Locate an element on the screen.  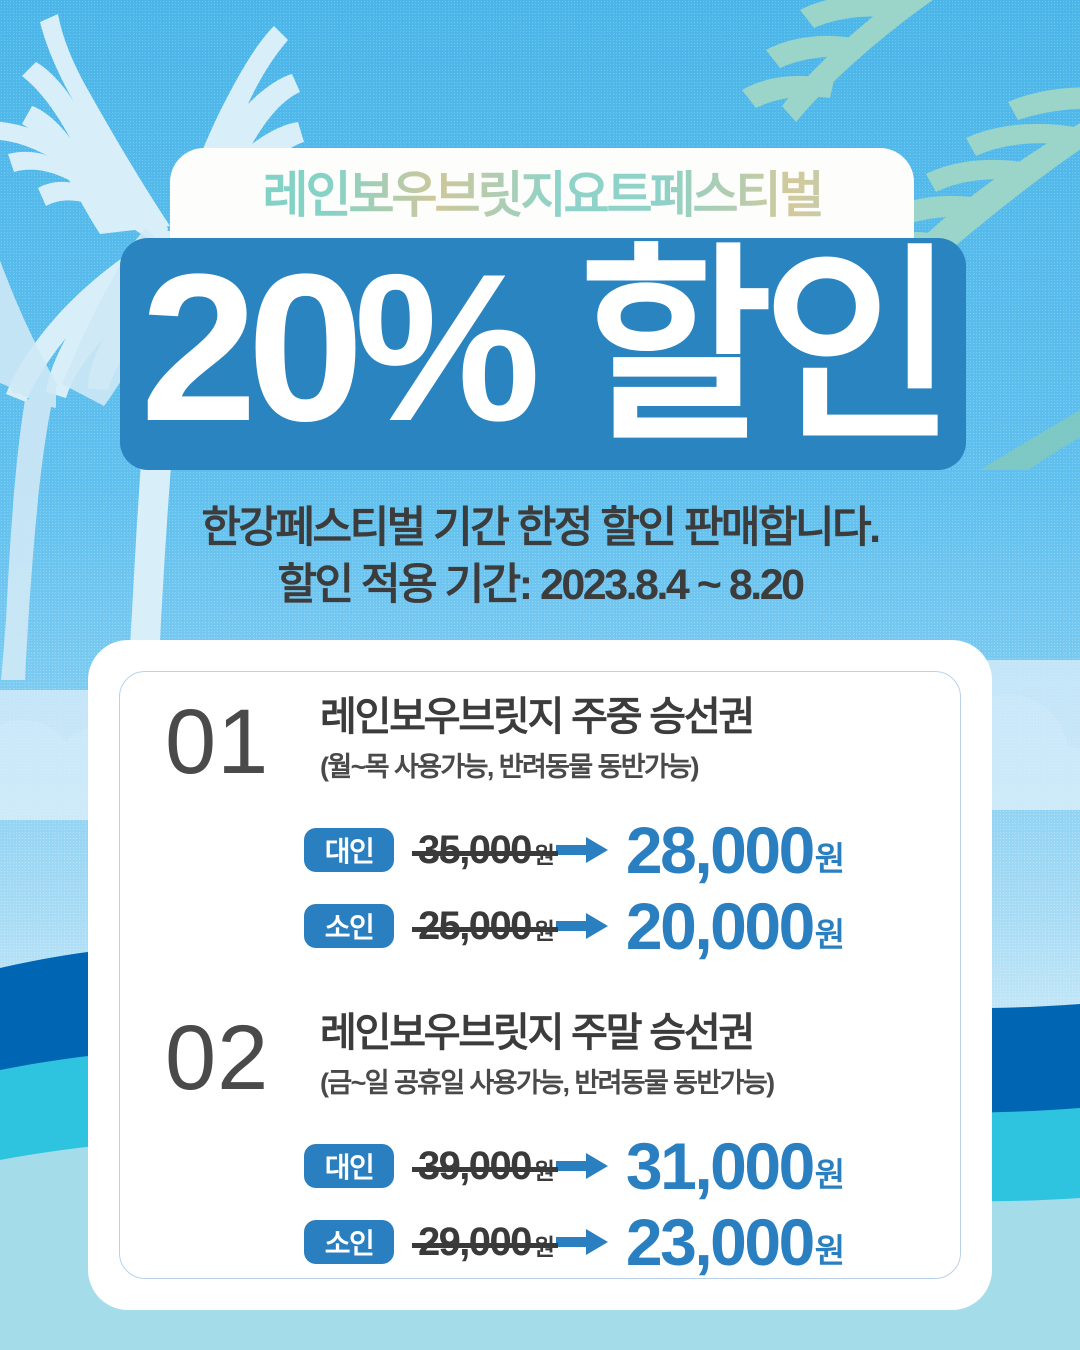
price-row: 소인 25,000 원 20,000 원 is located at coordinates (540, 926).